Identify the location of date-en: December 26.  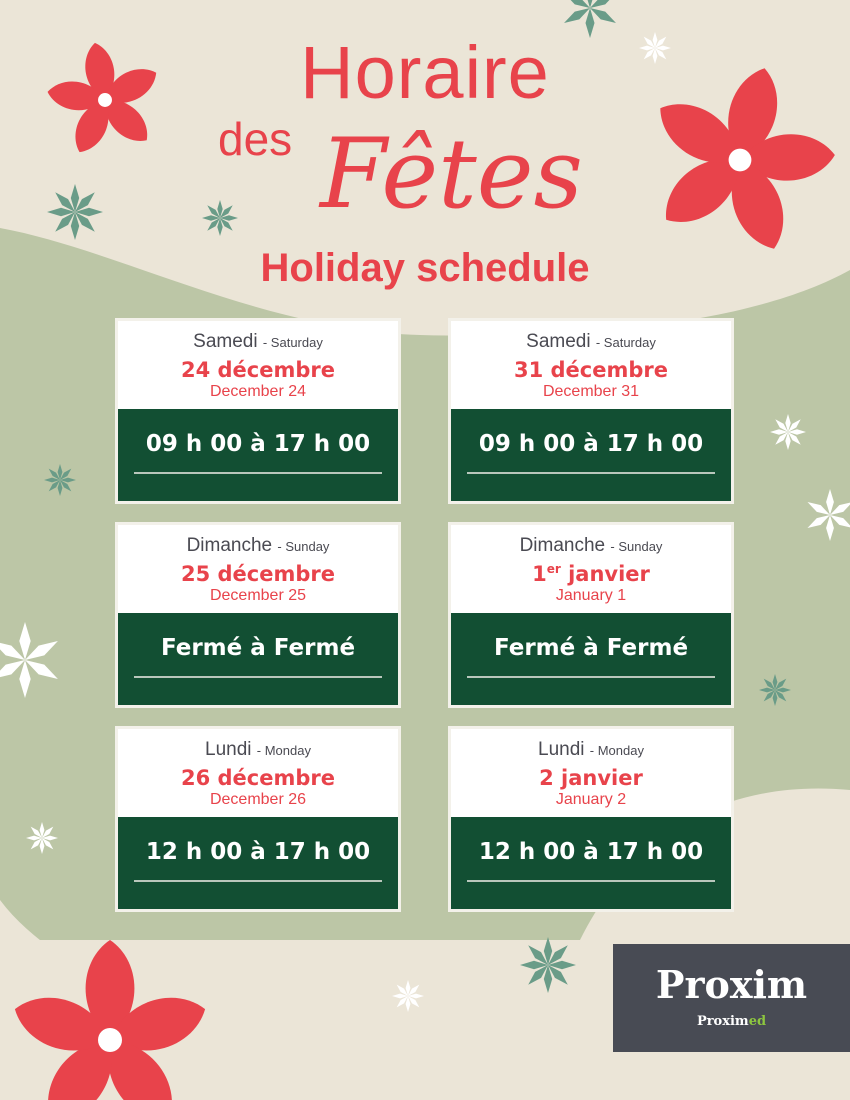
(258, 799).